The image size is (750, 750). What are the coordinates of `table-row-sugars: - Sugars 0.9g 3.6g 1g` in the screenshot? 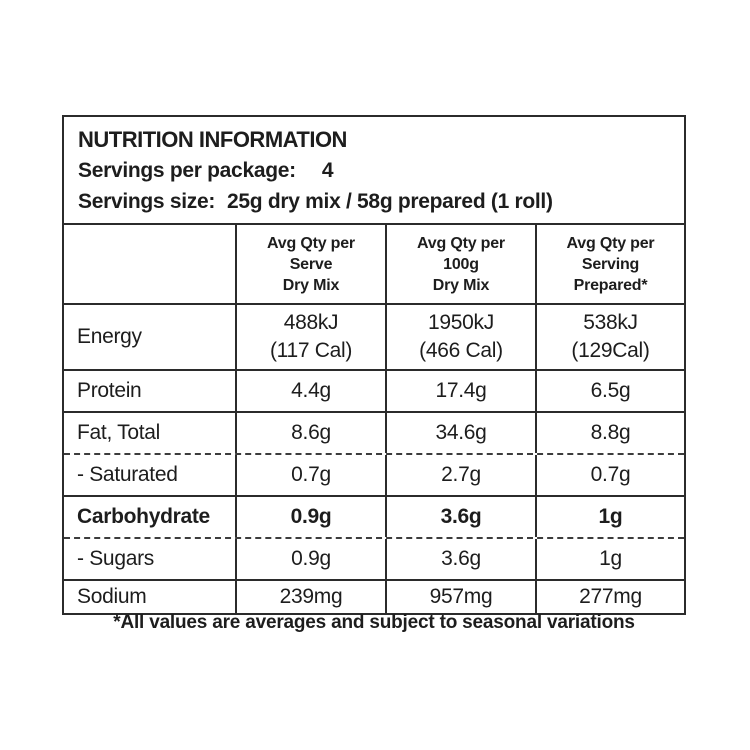 It's located at (374, 558).